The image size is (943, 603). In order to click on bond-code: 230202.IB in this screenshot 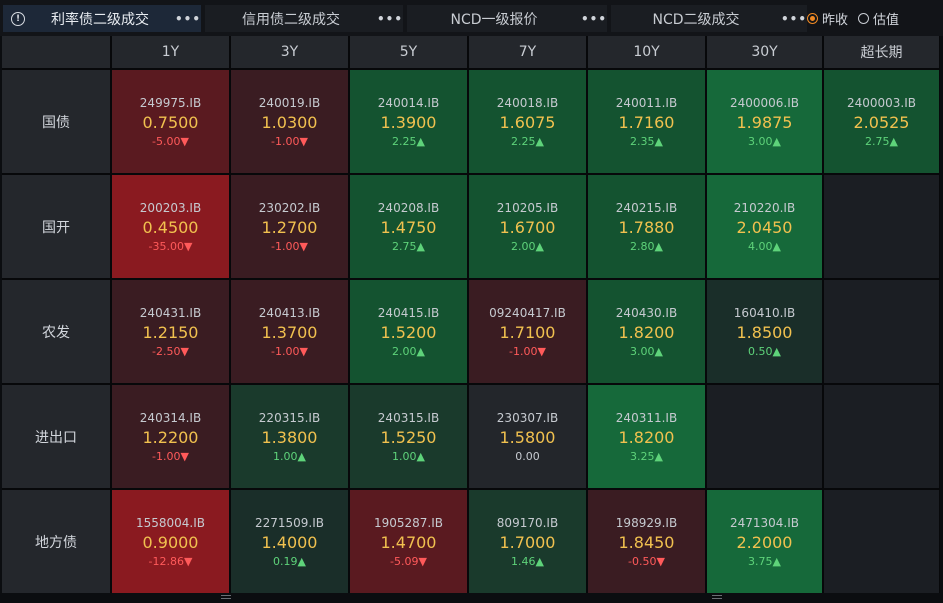, I will do `click(289, 207)`.